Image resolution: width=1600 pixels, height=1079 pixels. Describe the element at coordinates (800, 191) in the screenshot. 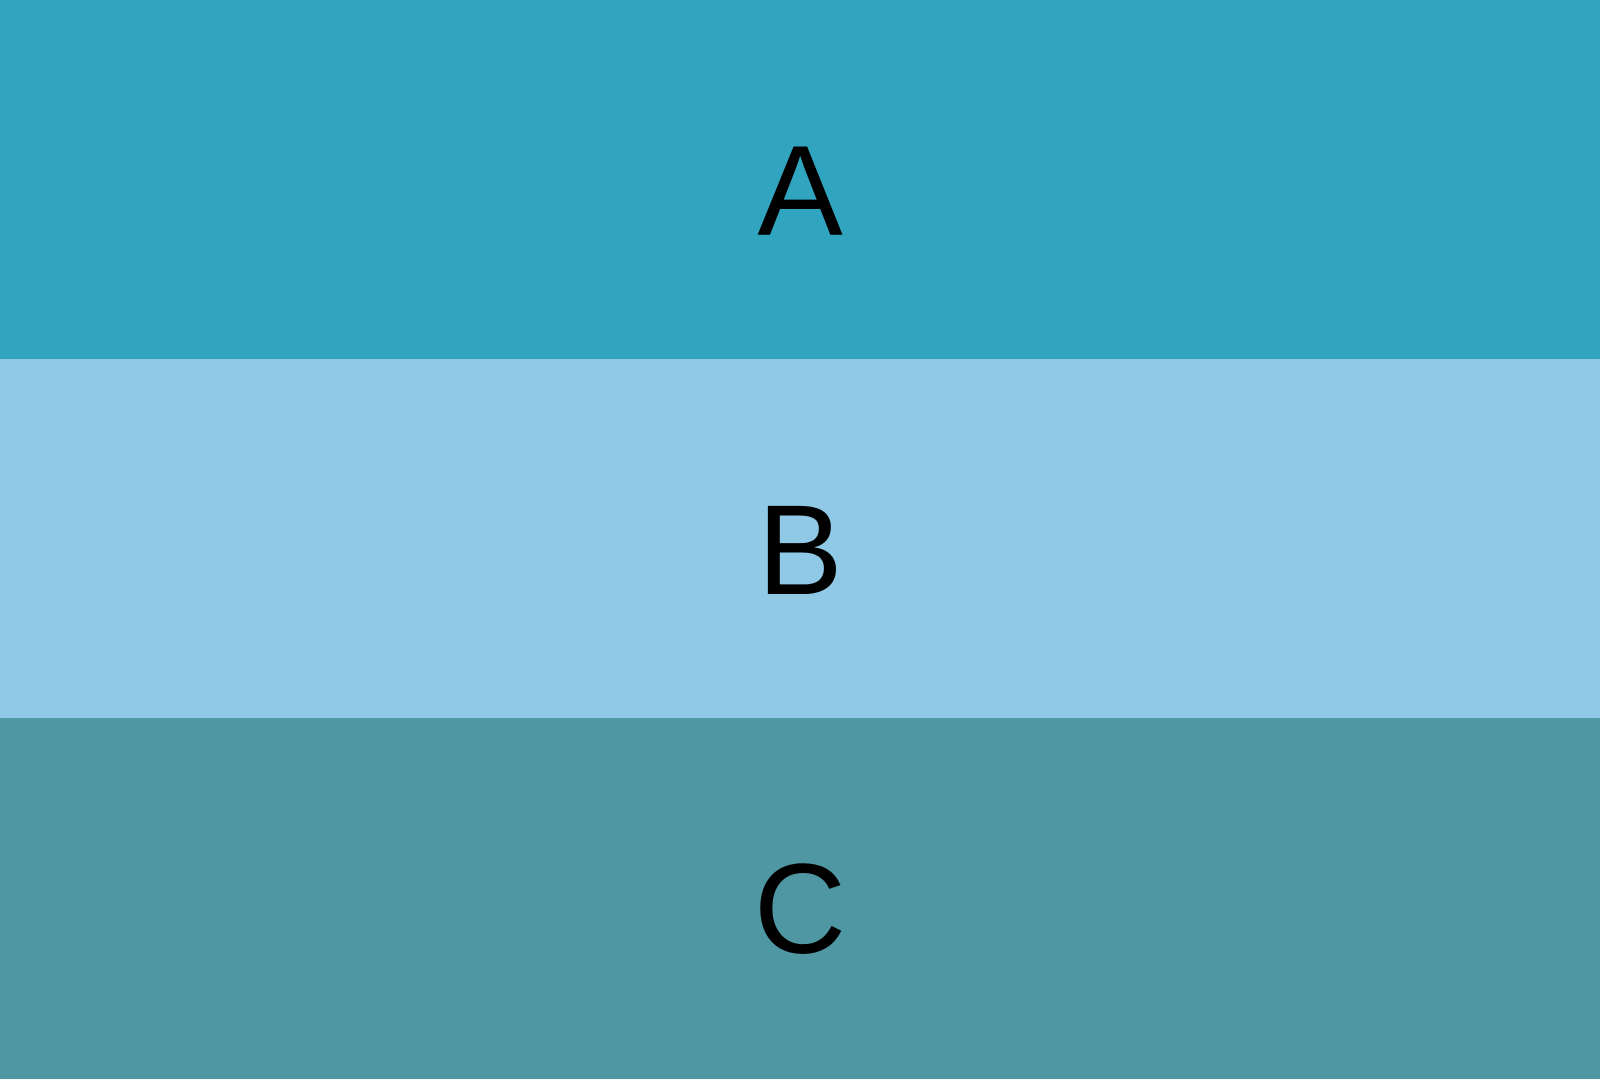

I see `band-a-label: A` at that location.